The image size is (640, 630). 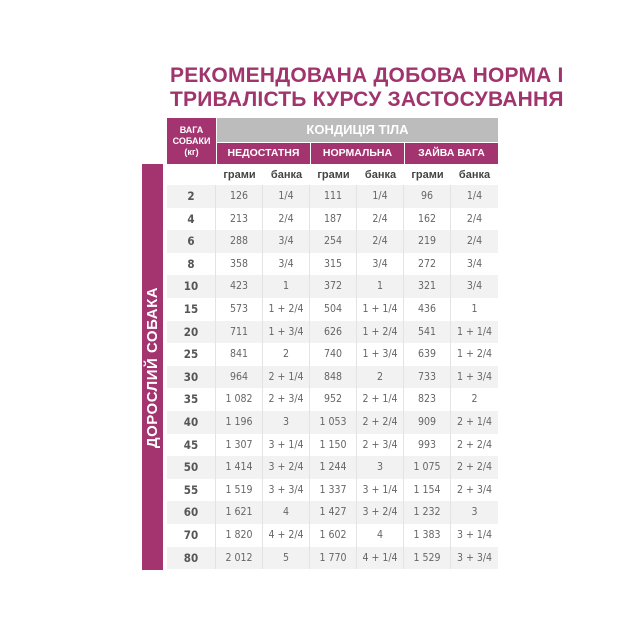 What do you see at coordinates (239, 332) in the screenshot?
I see `value-cell: 711` at bounding box center [239, 332].